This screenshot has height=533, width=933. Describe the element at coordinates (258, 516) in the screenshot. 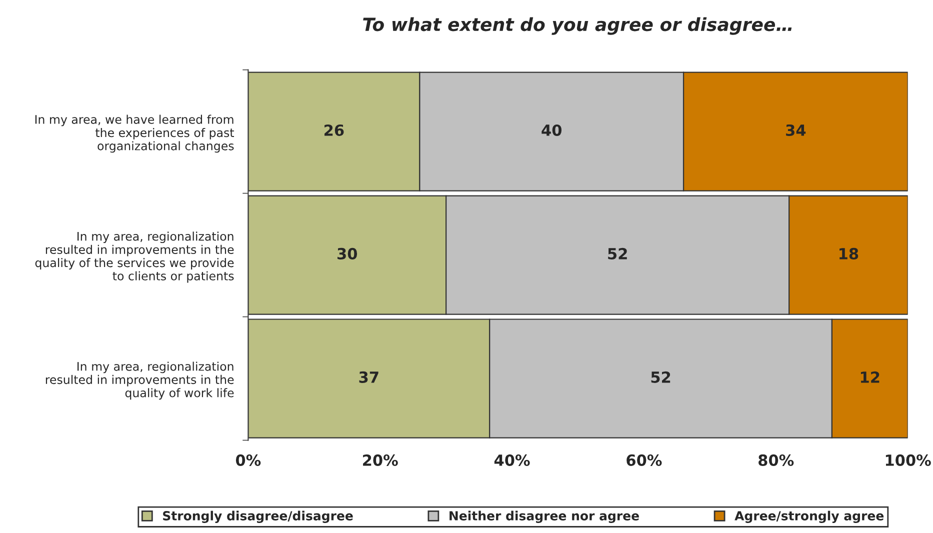

I see `legend-label: Strongly disagree/disagree` at that location.